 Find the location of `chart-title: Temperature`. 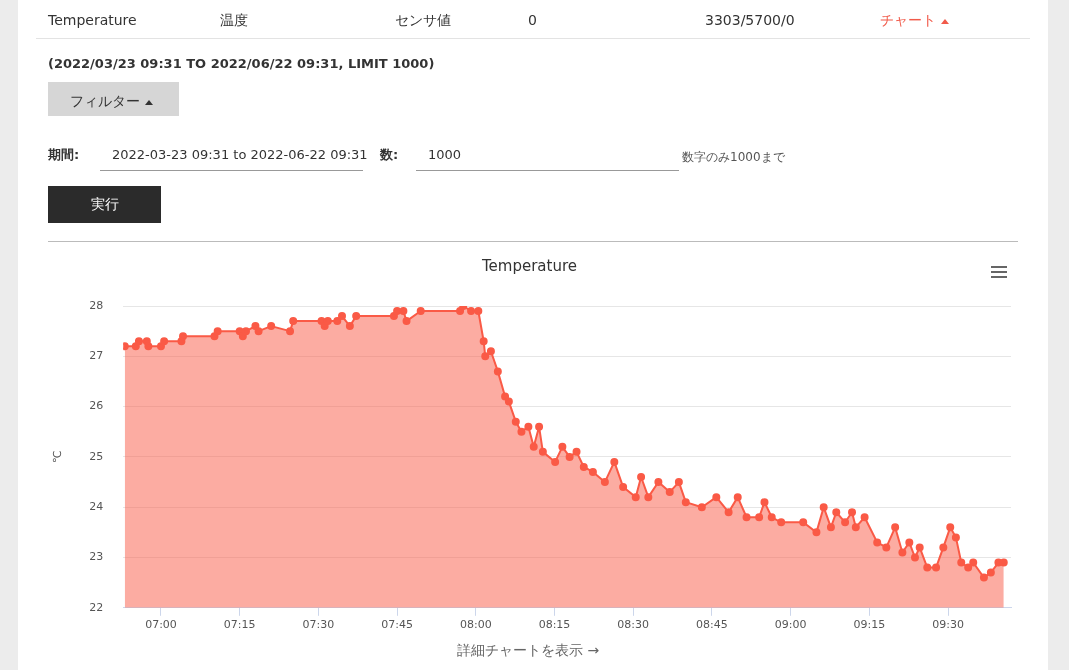

chart-title: Temperature is located at coordinates (529, 265).